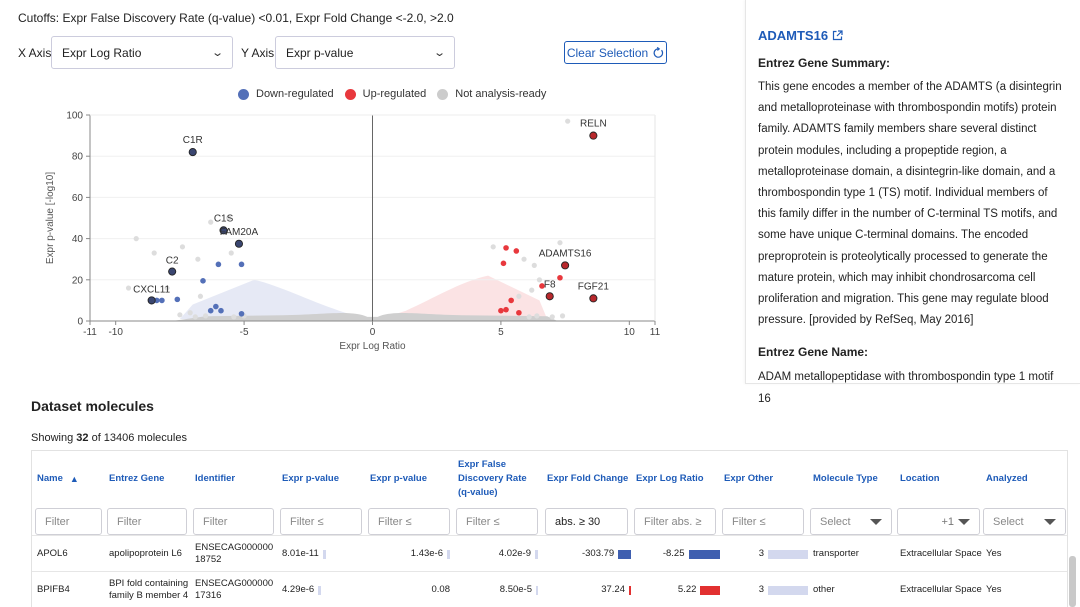  Describe the element at coordinates (237, 479) in the screenshot. I see `header-identifier: Identifier` at that location.